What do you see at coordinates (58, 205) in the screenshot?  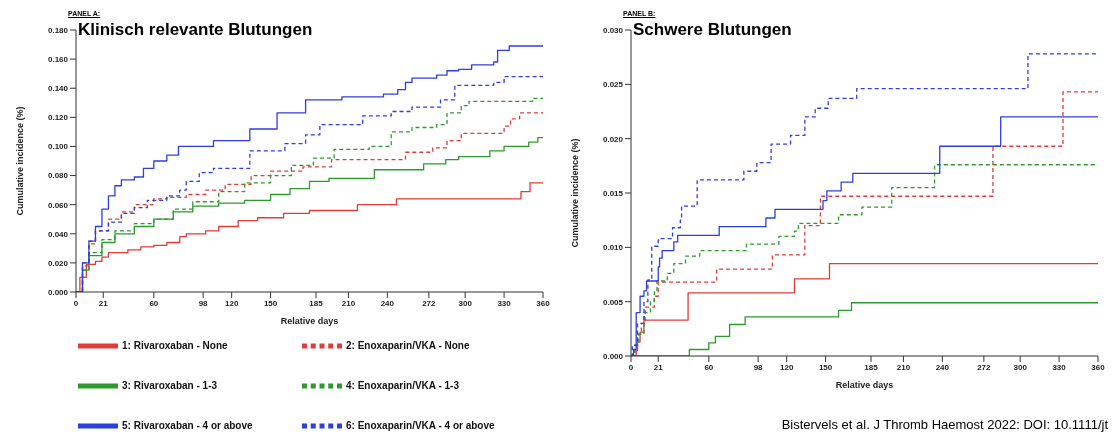 I see `y-tick-label: 0.060` at bounding box center [58, 205].